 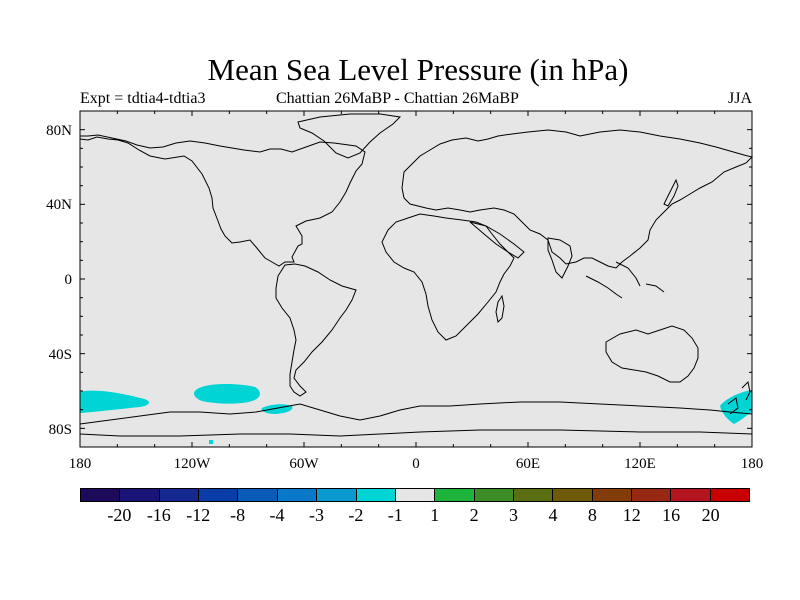 What do you see at coordinates (497, 240) in the screenshot?
I see `coastline-arabia` at bounding box center [497, 240].